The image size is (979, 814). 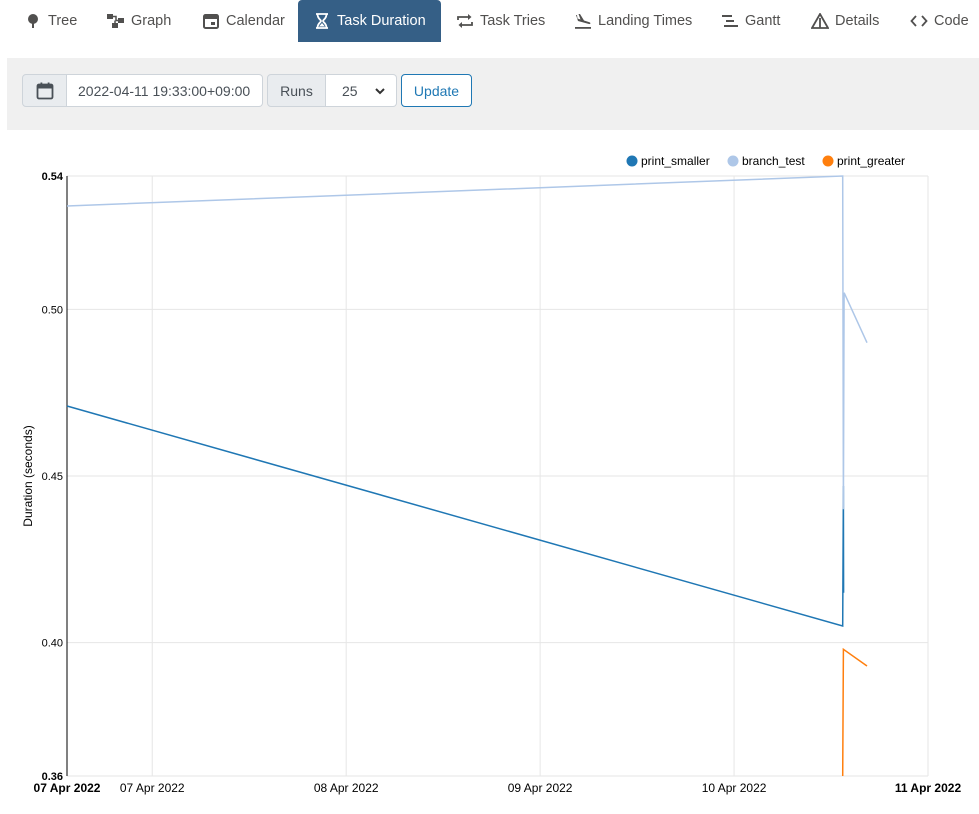 I want to click on tab-label: Landing Times, so click(x=645, y=21).